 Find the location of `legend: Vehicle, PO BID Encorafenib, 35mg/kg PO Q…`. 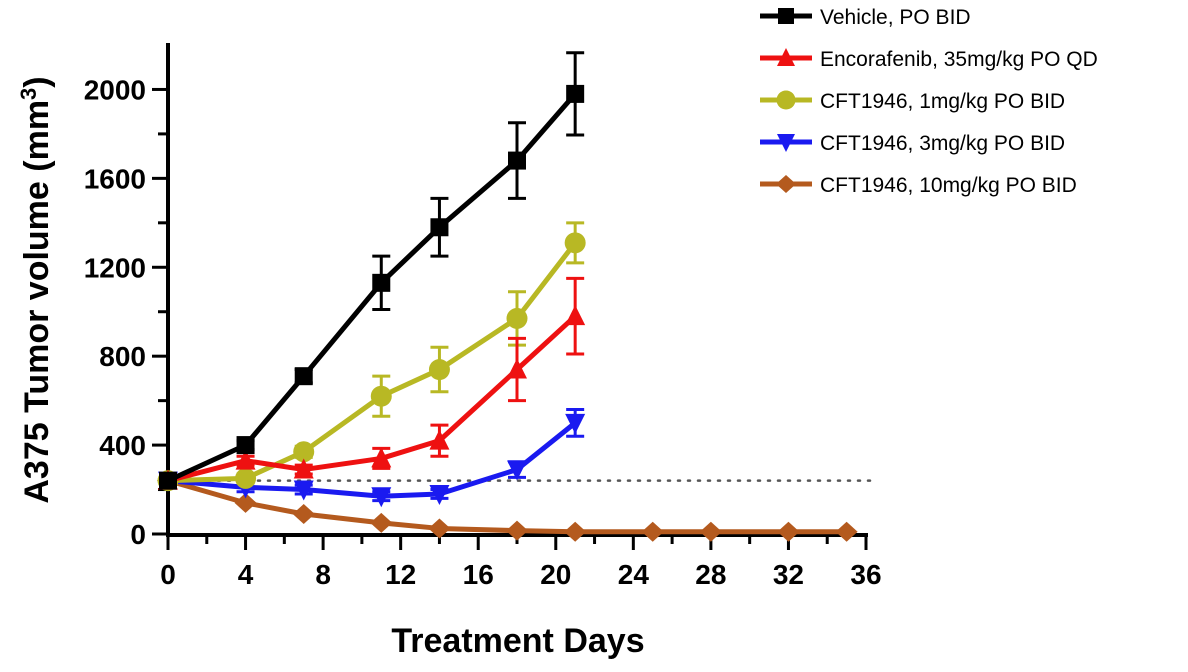

legend: Vehicle, PO BID Encorafenib, 35mg/kg PO Q… is located at coordinates (929, 101).